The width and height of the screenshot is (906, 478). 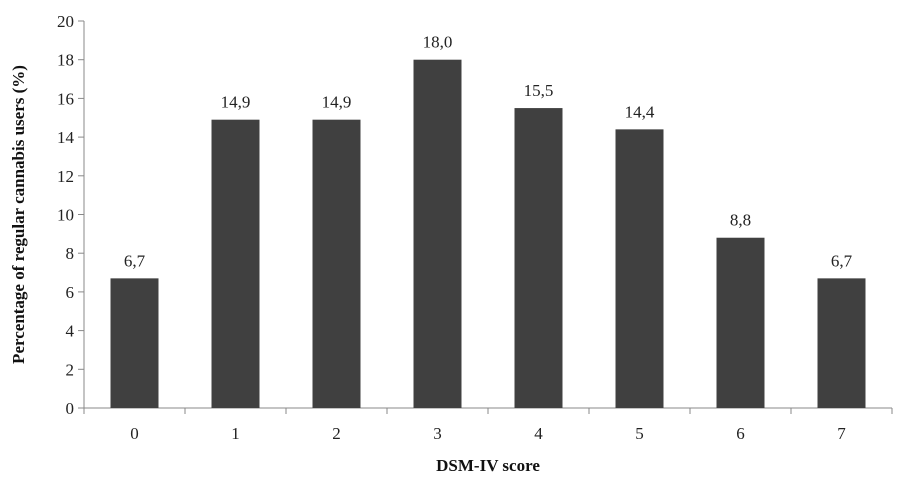 I want to click on x-tick-label: 0, so click(x=134, y=433).